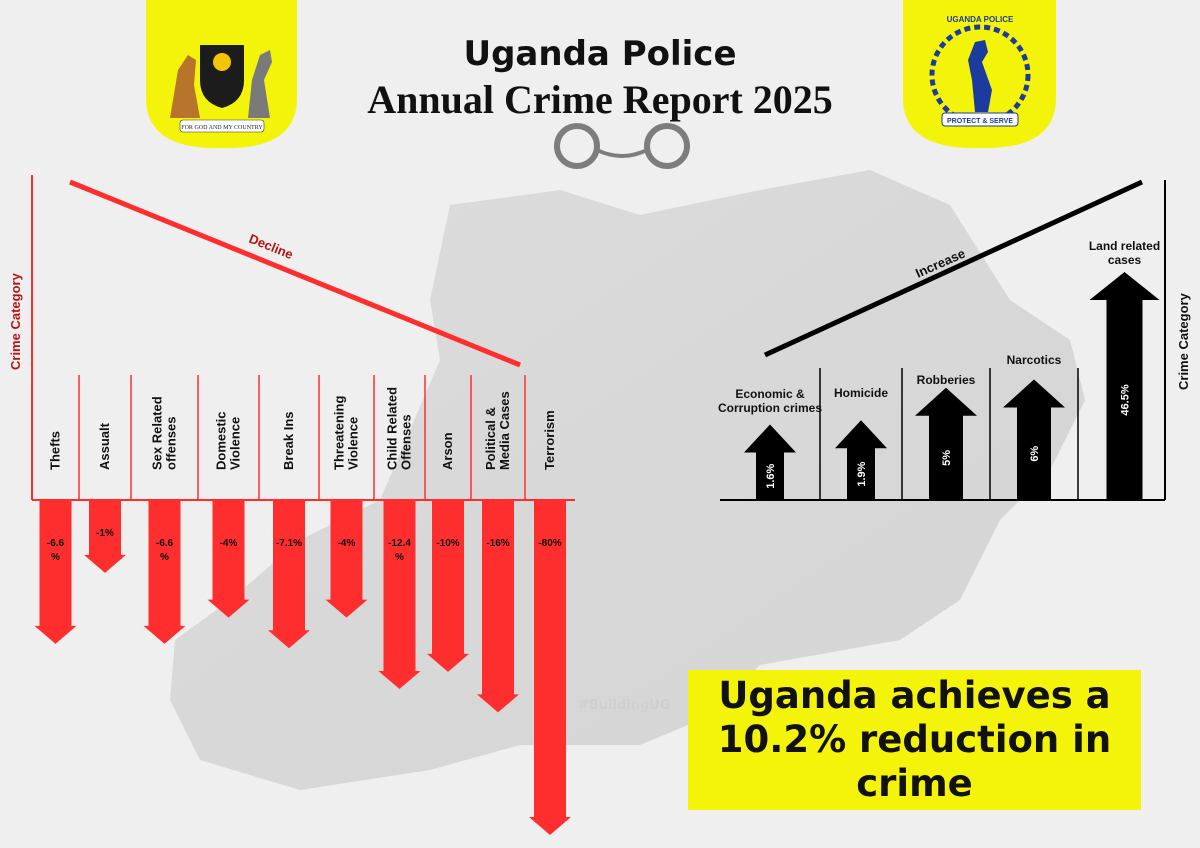 This screenshot has width=1200, height=848. Describe the element at coordinates (770, 401) in the screenshot. I see `increase-category-label: Economic & Corruption crimes` at that location.